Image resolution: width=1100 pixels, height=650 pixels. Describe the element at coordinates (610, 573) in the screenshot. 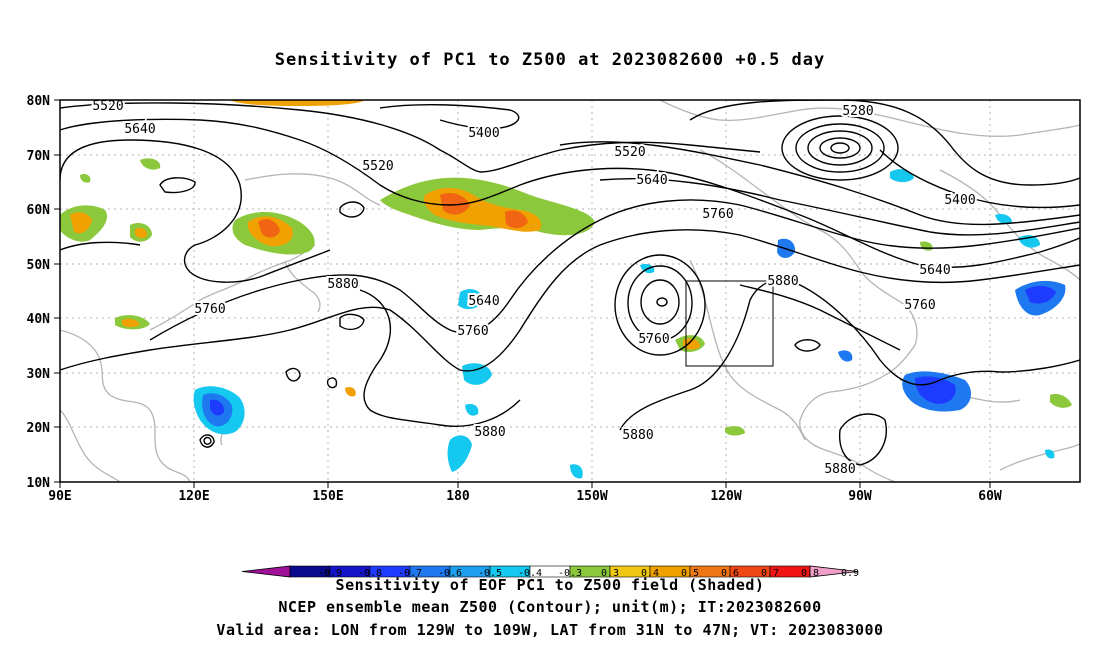

I see `colorbar-tick-label: 0.3` at that location.